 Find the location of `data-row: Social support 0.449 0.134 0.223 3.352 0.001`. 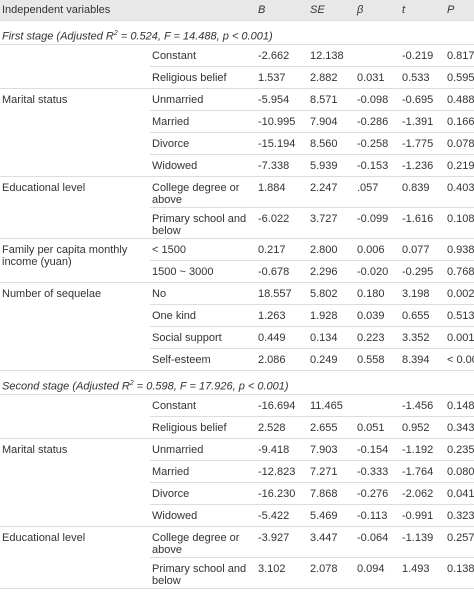

data-row: Social support 0.449 0.134 0.223 3.352 0.001 is located at coordinates (237, 337).